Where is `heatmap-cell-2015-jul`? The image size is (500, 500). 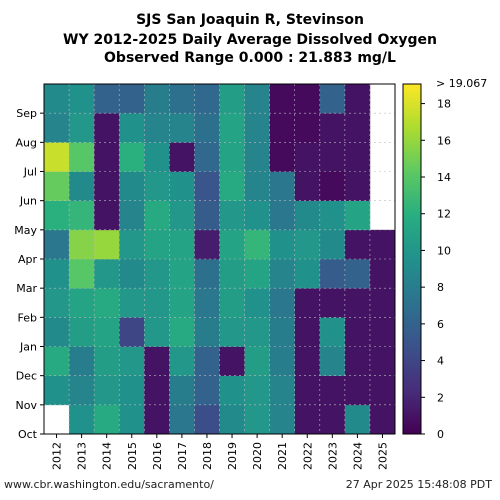 heatmap-cell-2015-jul is located at coordinates (132, 157).